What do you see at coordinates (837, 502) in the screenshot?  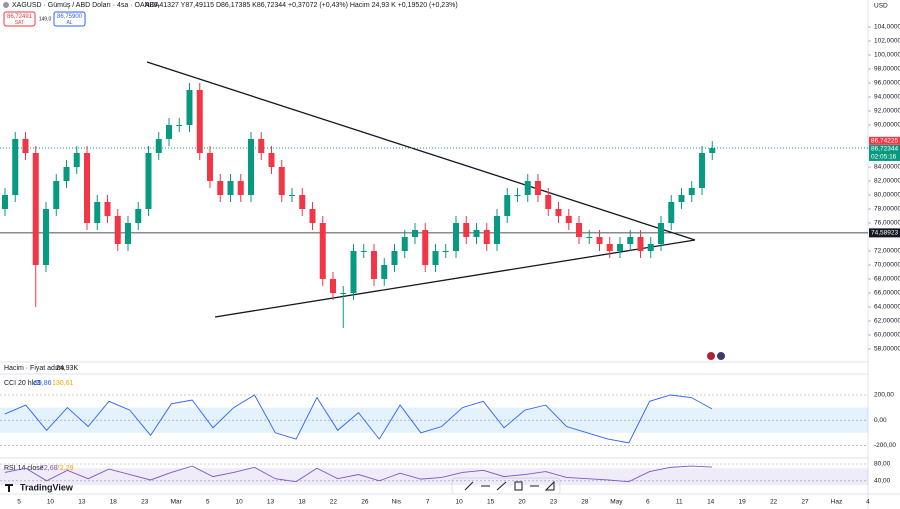 I see `x-tick-label: Haz` at bounding box center [837, 502].